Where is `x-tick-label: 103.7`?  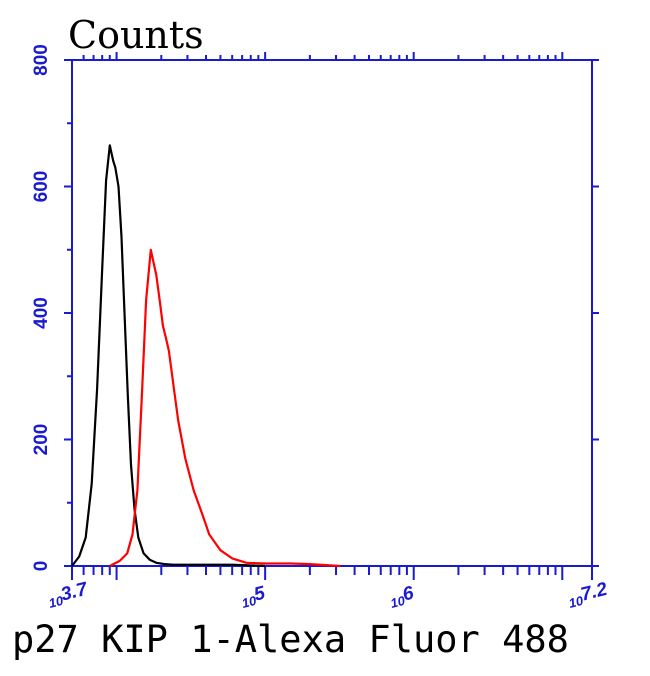
x-tick-label: 103.7 is located at coordinates (69, 594).